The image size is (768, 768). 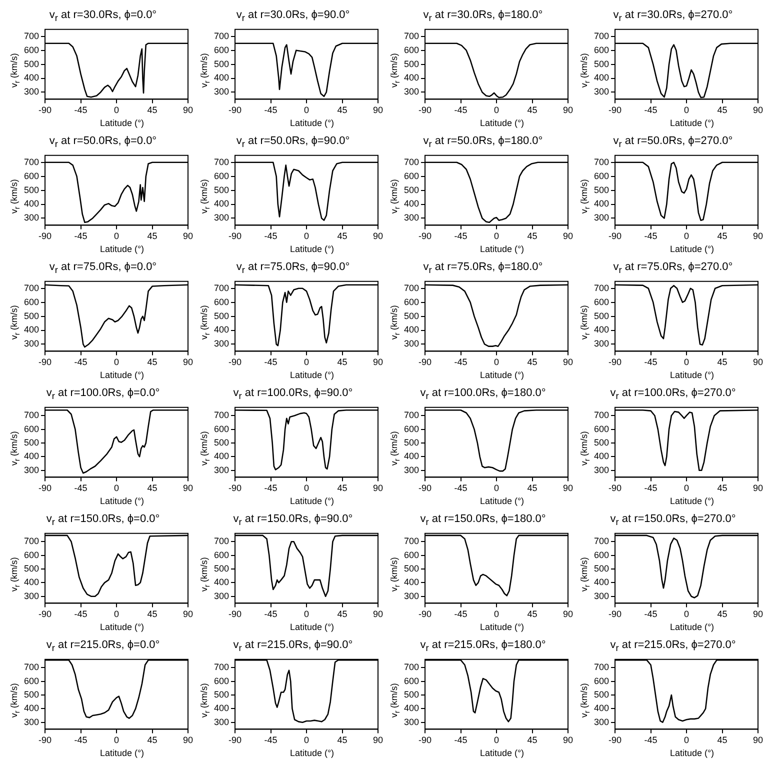 What do you see at coordinates (293, 268) in the screenshot?
I see `chart-title: v$_{r}$ at r=75.0Rs, ϕ=90.0°` at bounding box center [293, 268].